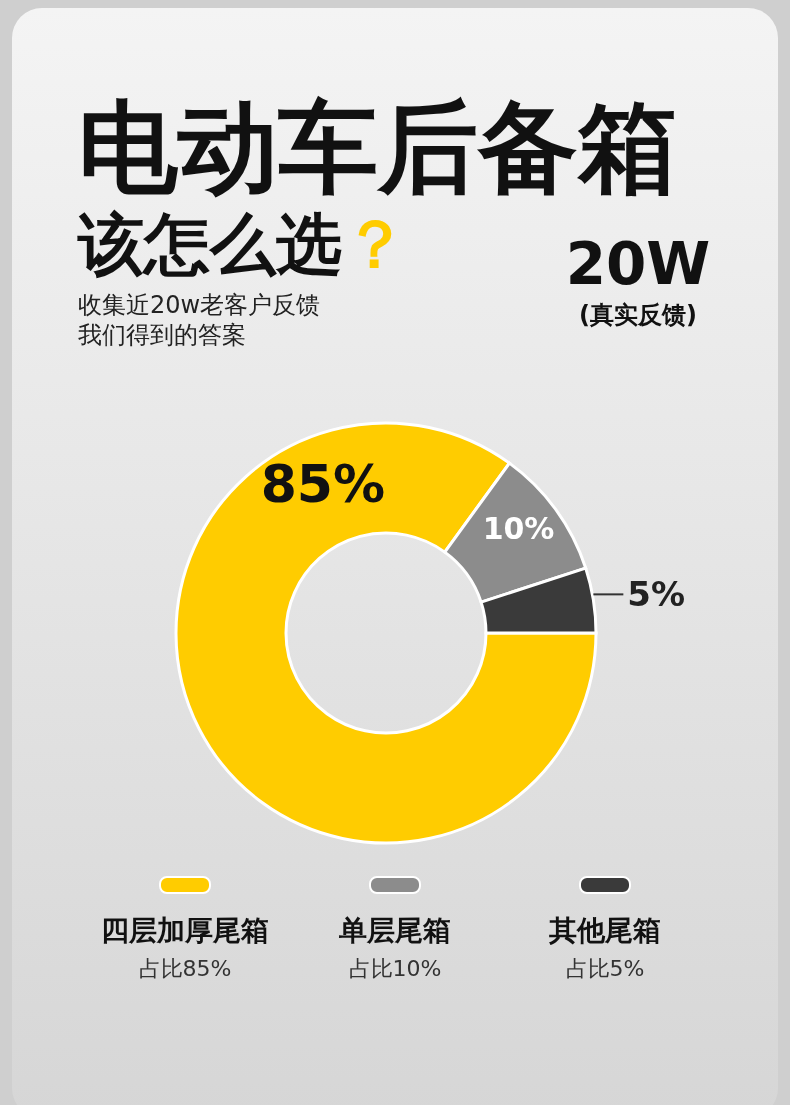  Describe the element at coordinates (605, 931) in the screenshot. I see `legend-label: 其他尾箱` at that location.